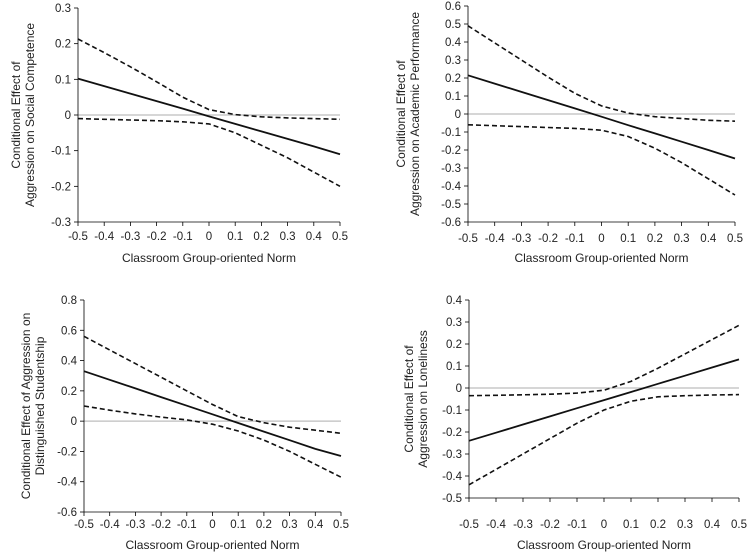  I want to click on y-axis-title-line: Aggression on Academic Performance, so click(415, 114).